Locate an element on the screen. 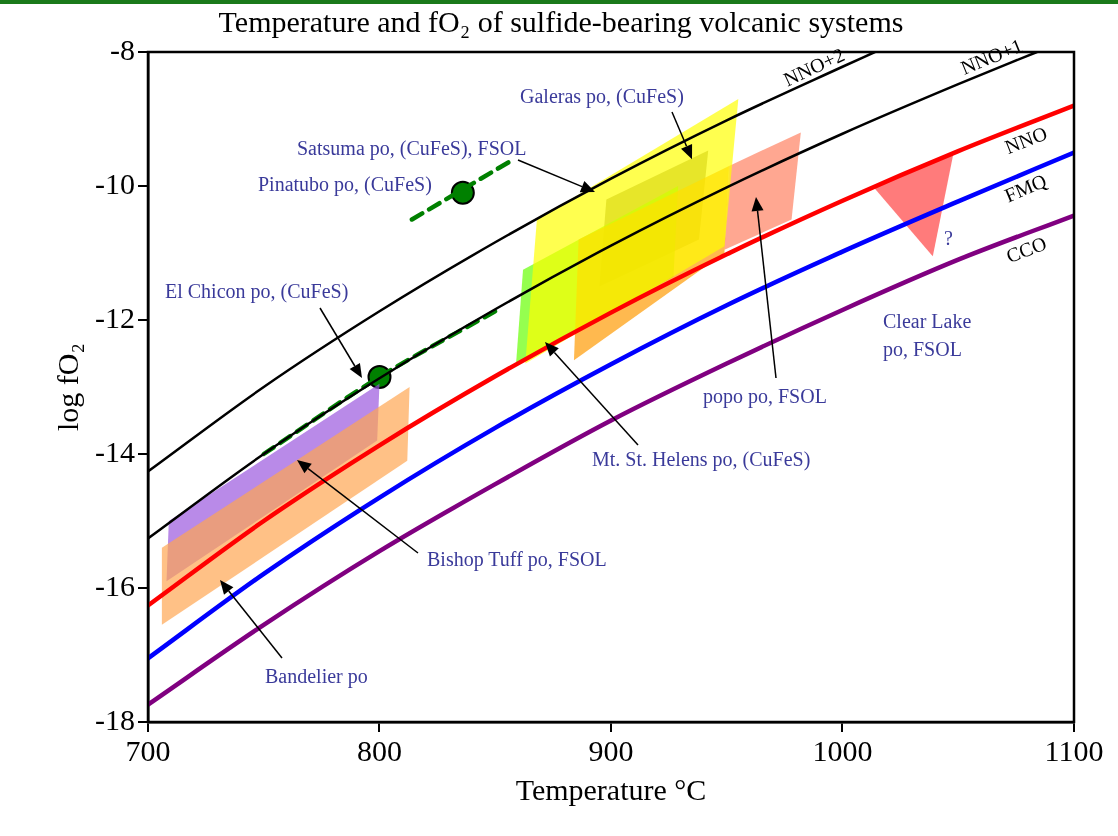  annotation: Satsuma po, (CuFeS), FSOL is located at coordinates (412, 148).